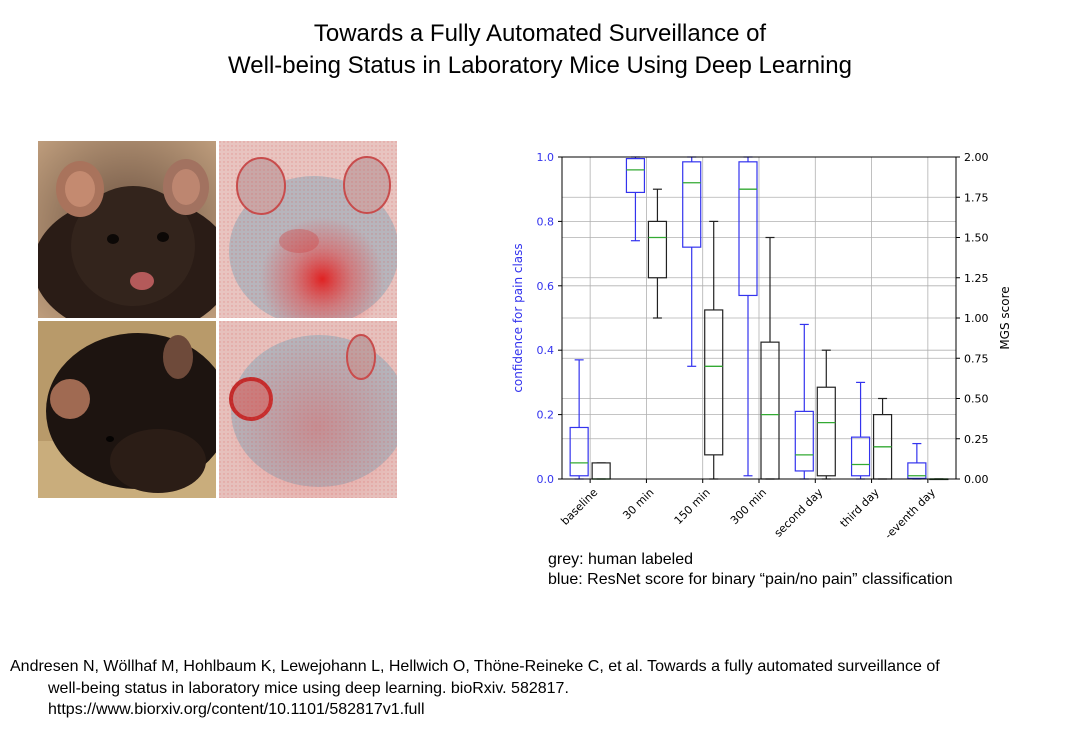  I want to click on y-axis-label-right: MGS score, so click(1005, 317).